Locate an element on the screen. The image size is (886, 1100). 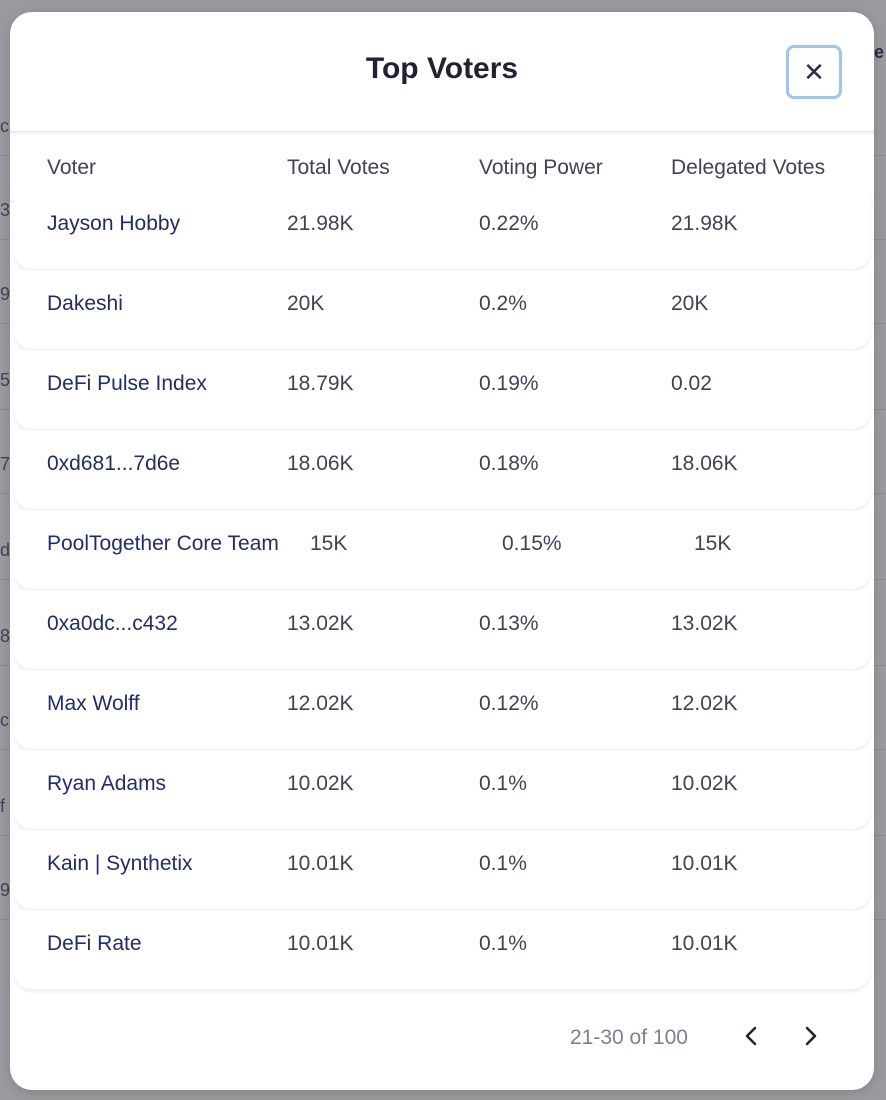
previous-page-button is located at coordinates (751, 1039).